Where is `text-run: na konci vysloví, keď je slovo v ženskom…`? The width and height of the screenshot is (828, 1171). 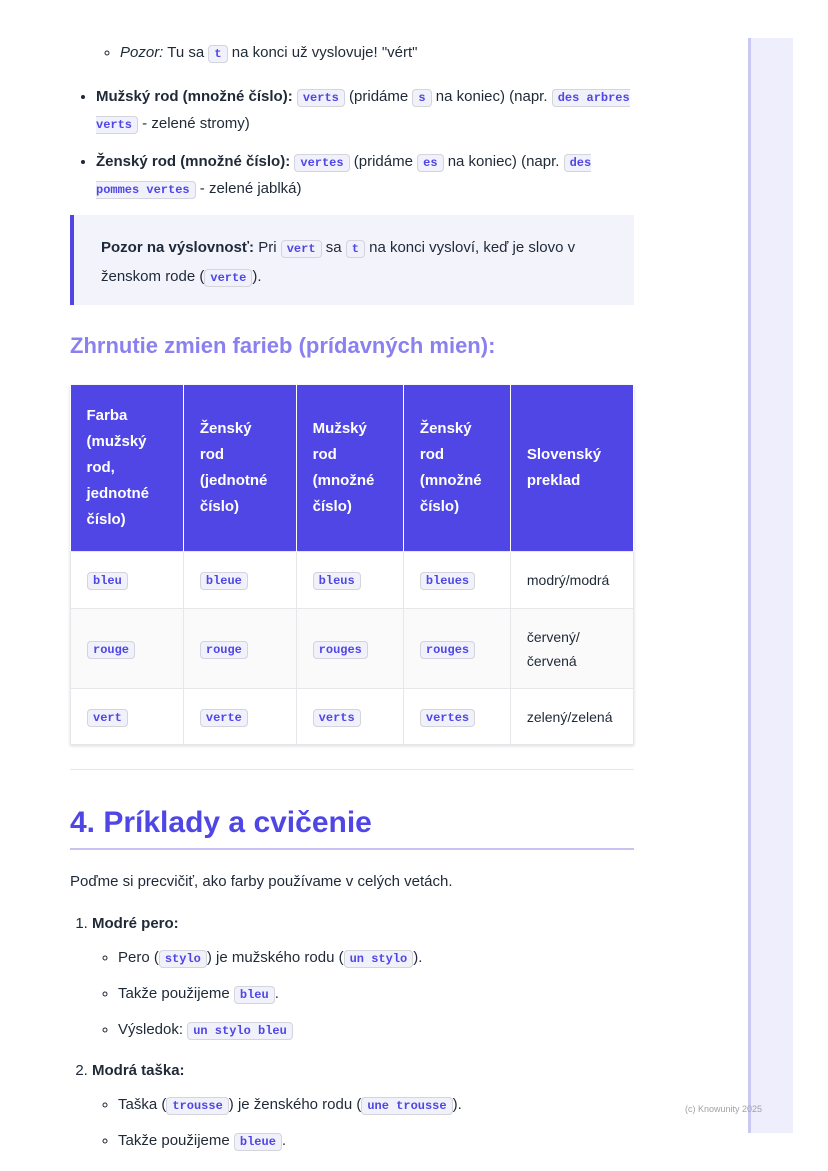
text-run: na konci vysloví, keď je slovo v ženskom… is located at coordinates (338, 262).